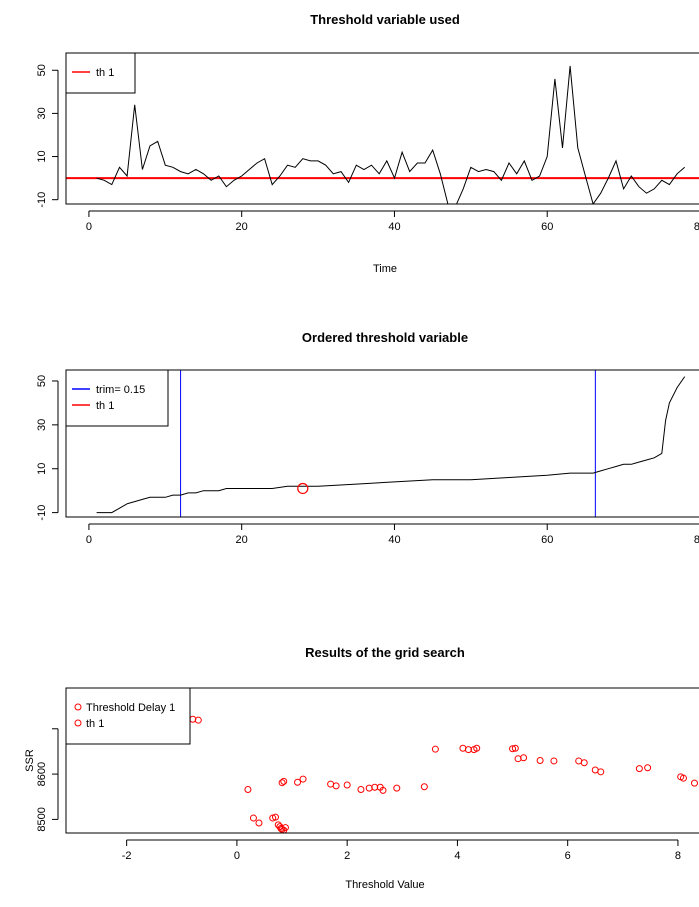 The width and height of the screenshot is (699, 907). Describe the element at coordinates (678, 856) in the screenshot. I see `x-tick-label: 8` at that location.